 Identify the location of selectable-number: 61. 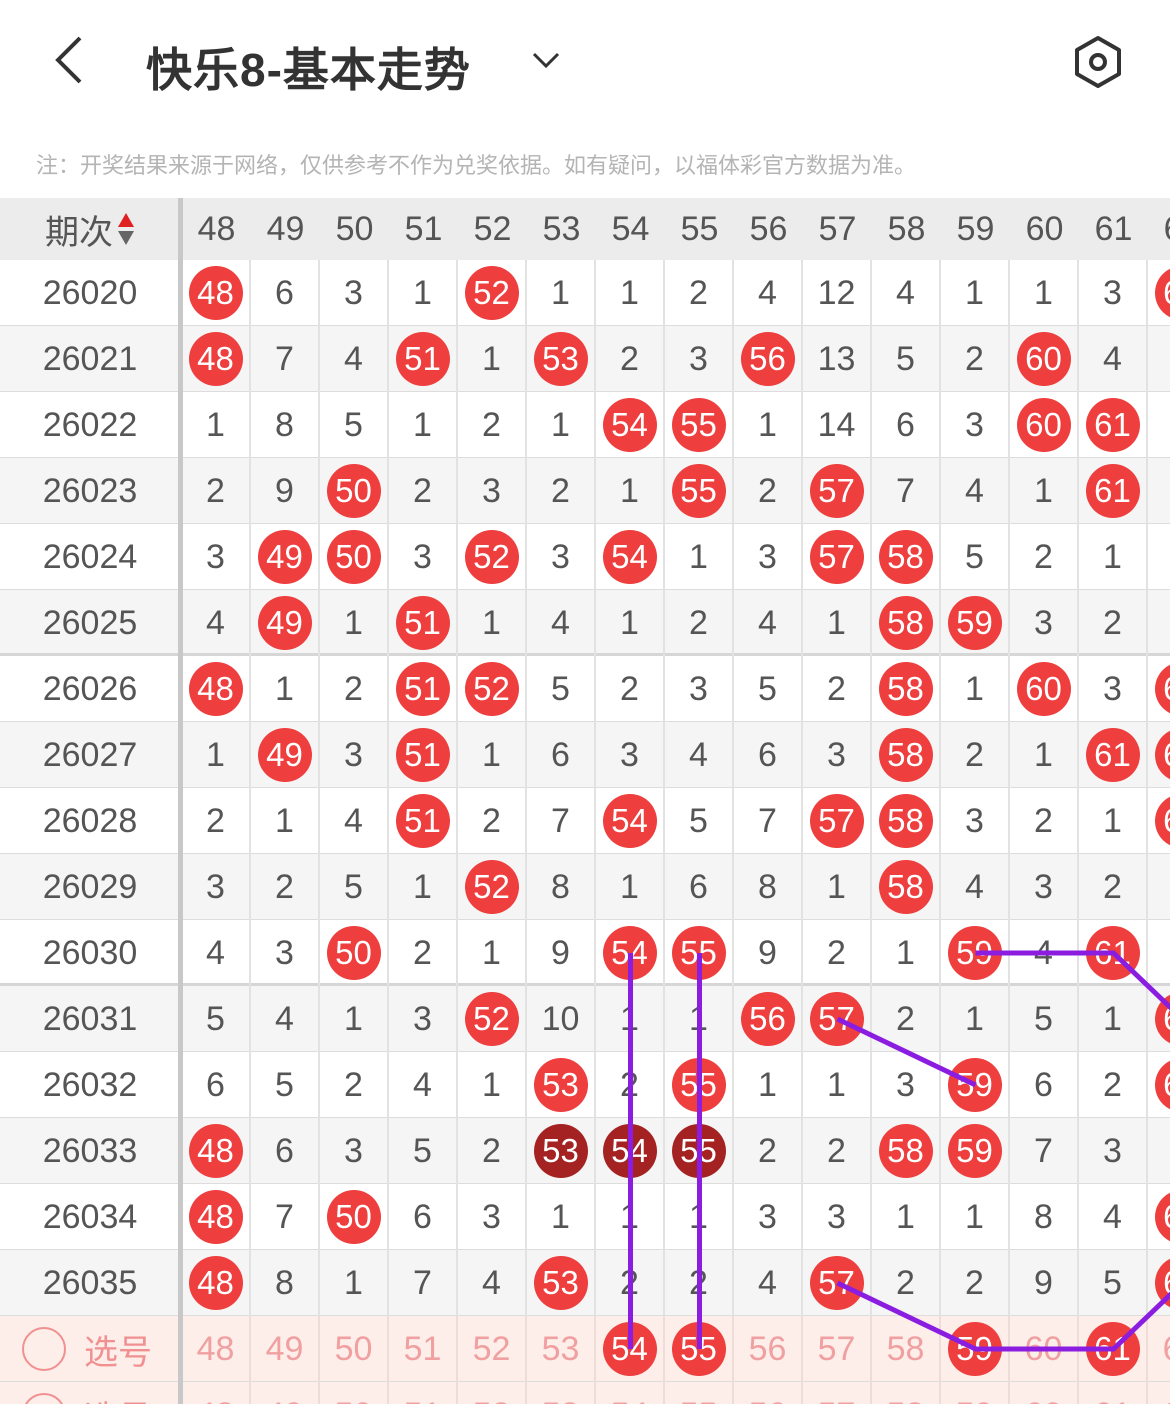
(1113, 1393).